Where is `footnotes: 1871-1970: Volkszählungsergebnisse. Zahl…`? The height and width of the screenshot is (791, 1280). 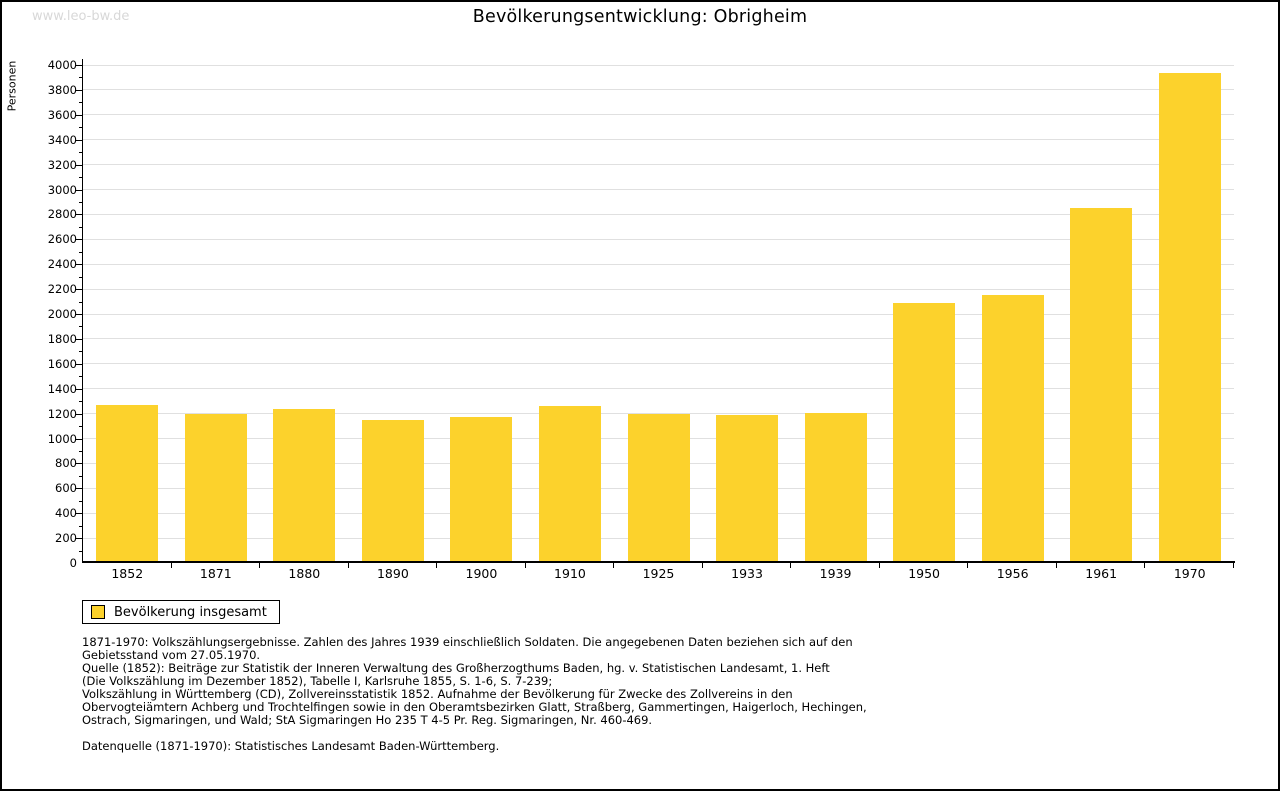
footnotes: 1871-1970: Volkszählungsergebnisse. Zahl… is located at coordinates (474, 694).